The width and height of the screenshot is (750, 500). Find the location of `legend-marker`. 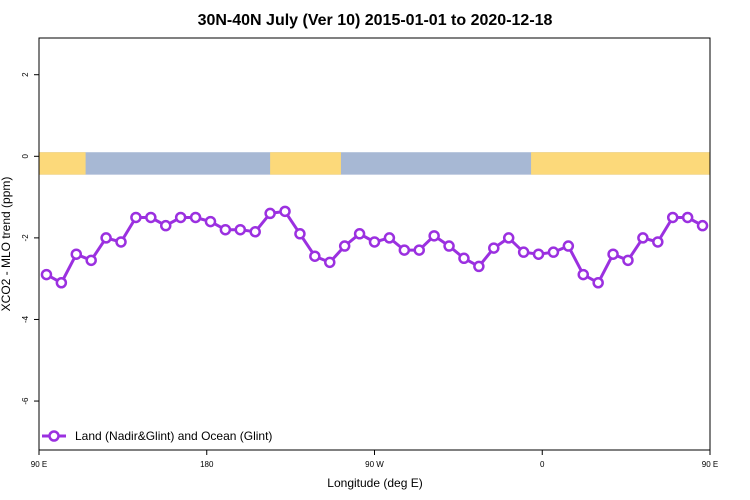

legend-marker is located at coordinates (54, 436).